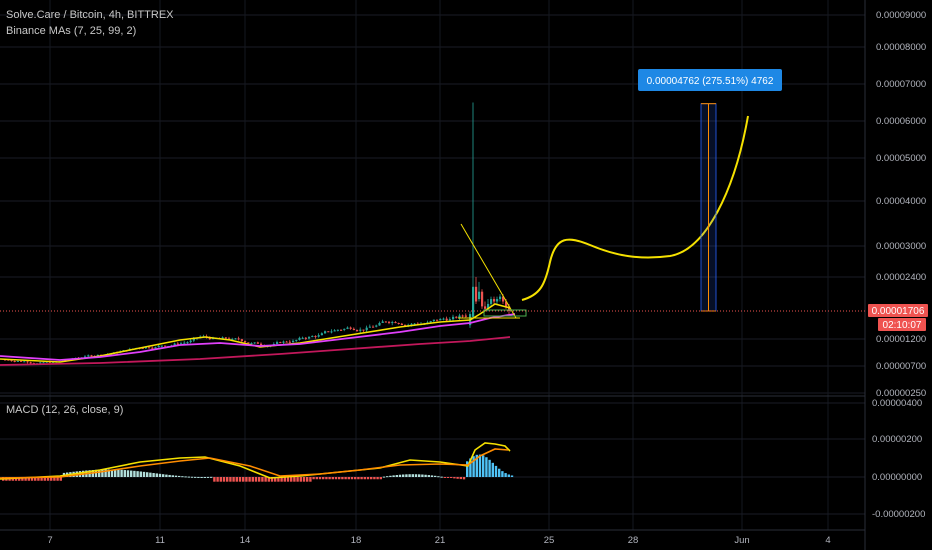 The width and height of the screenshot is (932, 550). Describe the element at coordinates (827, 540) in the screenshot. I see `time-tick-label: 4` at that location.